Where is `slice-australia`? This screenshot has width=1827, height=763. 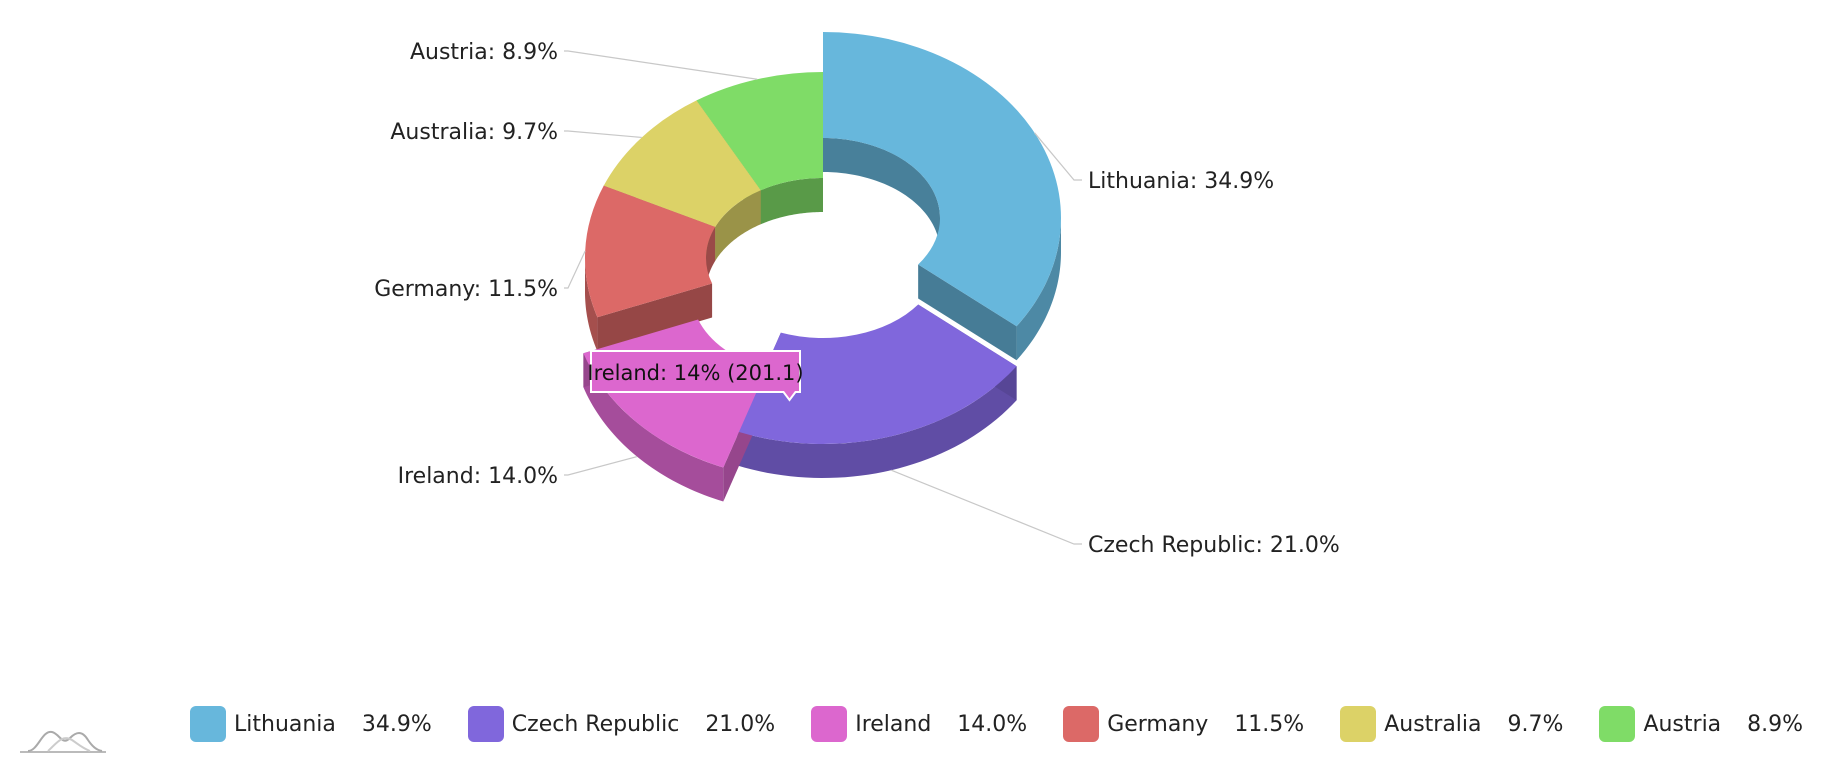
slice-australia is located at coordinates (682, 163).